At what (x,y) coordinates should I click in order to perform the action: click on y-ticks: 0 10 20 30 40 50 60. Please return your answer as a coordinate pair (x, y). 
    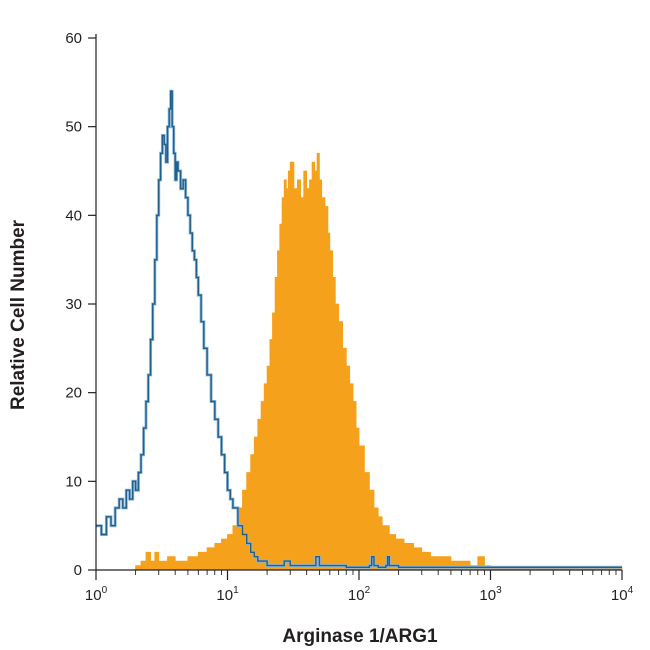
    Looking at the image, I should click on (80, 304).